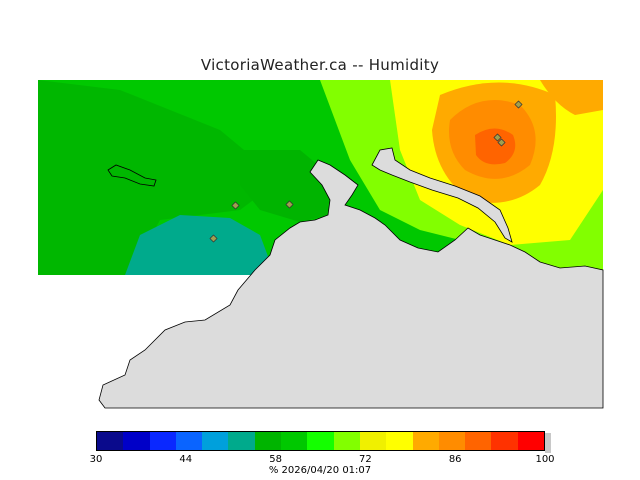 This screenshot has height=480, width=640. I want to click on colorbar-shadow, so click(548, 443).